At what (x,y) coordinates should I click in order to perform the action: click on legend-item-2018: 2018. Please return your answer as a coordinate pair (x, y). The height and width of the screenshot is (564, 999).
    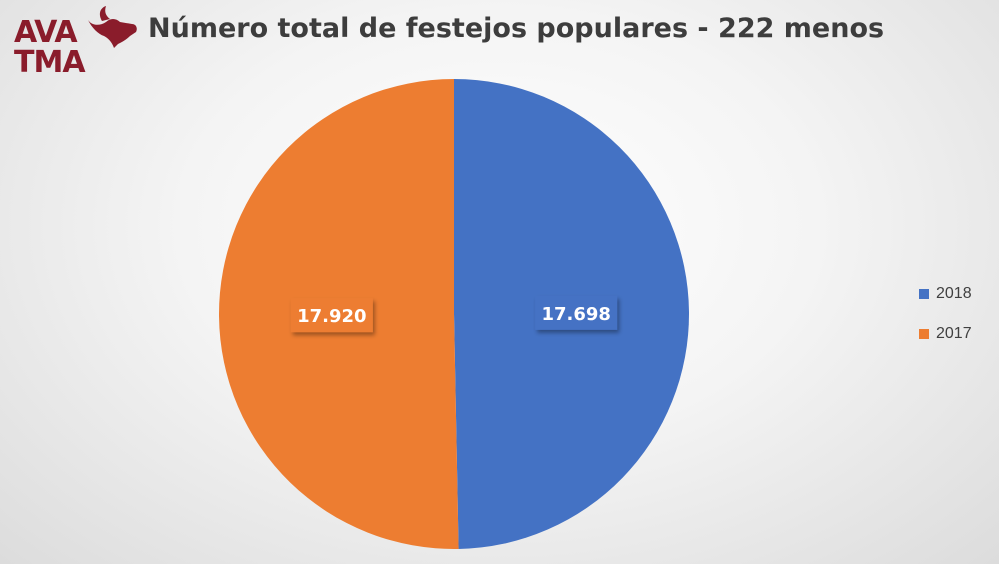
    Looking at the image, I should click on (945, 294).